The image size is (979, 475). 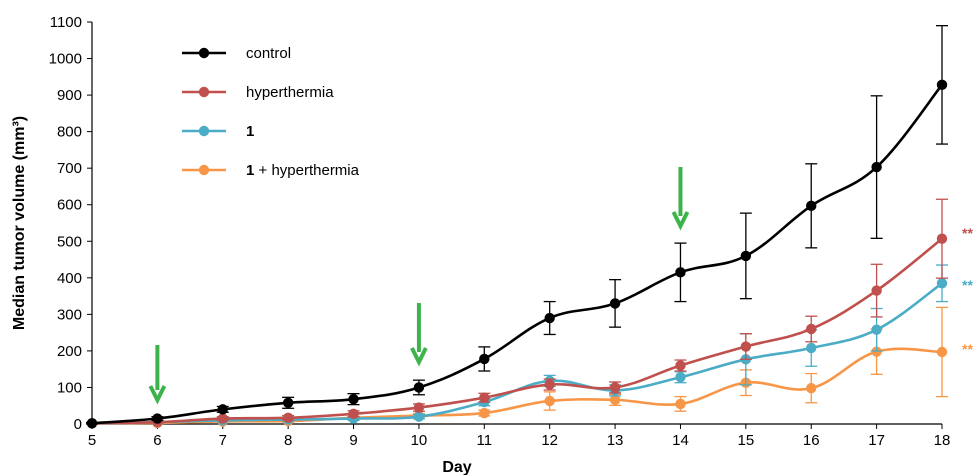 I want to click on y-tick-label: 500, so click(x=69, y=241).